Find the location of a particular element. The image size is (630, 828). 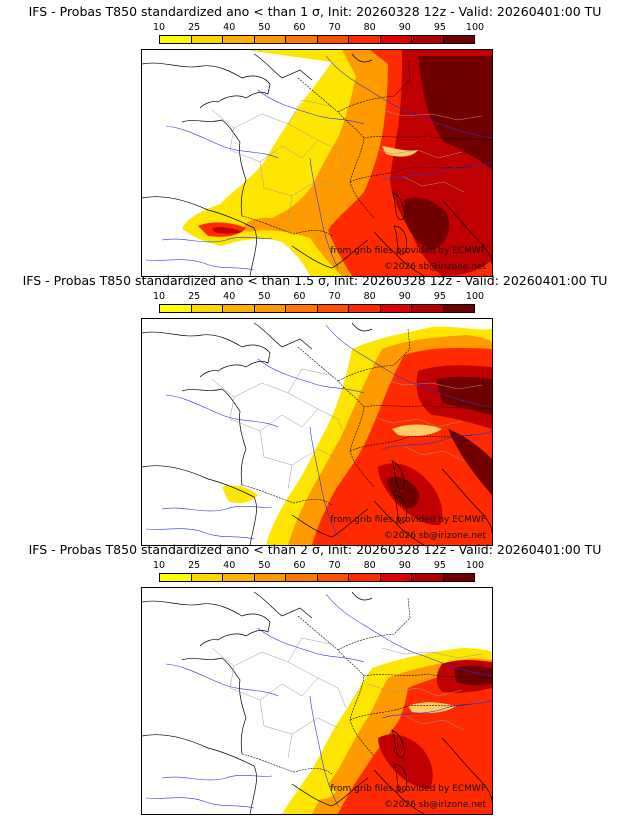

prob-pocket-pyrenees is located at coordinates (240, 494).